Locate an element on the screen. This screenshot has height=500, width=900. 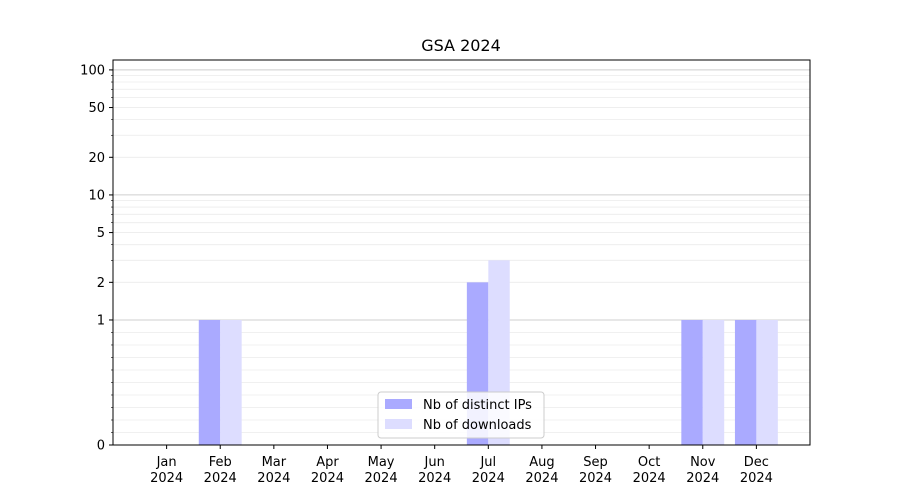
x-tick-label: May 2024 is located at coordinates (381, 470).